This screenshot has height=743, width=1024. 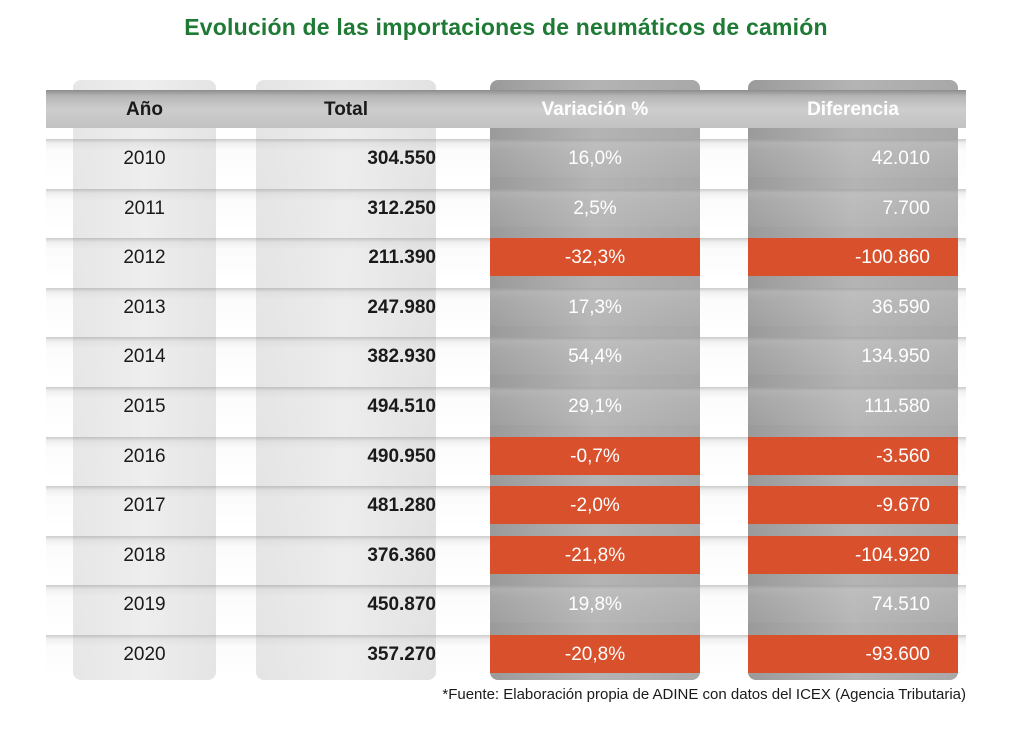 What do you see at coordinates (853, 109) in the screenshot?
I see `header-difference: Diferencia` at bounding box center [853, 109].